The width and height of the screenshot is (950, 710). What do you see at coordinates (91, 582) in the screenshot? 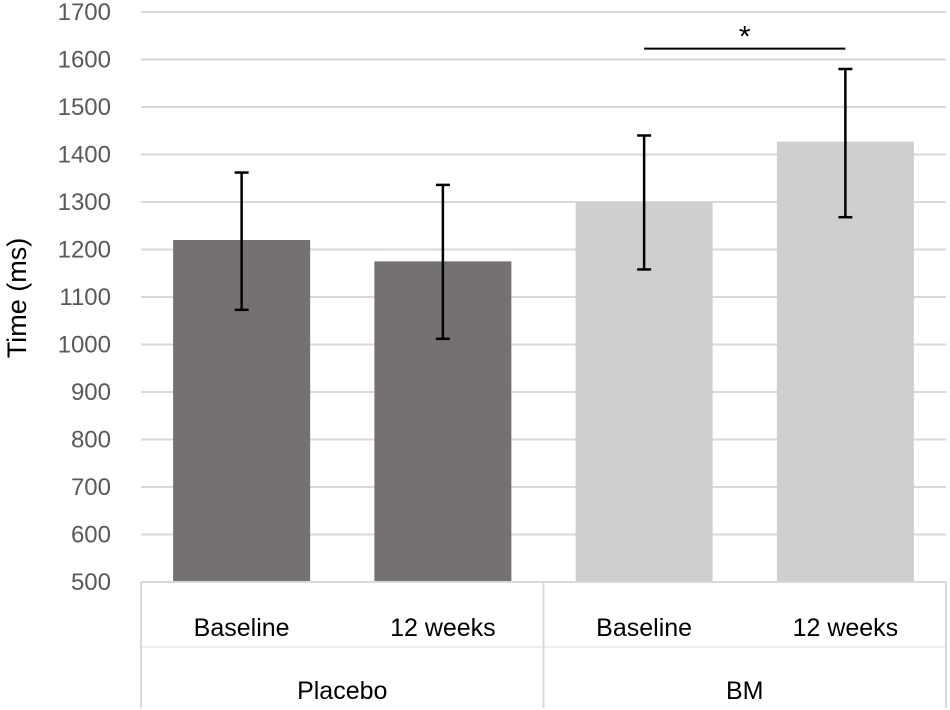
I see `y-tick-label: 500` at bounding box center [91, 582].